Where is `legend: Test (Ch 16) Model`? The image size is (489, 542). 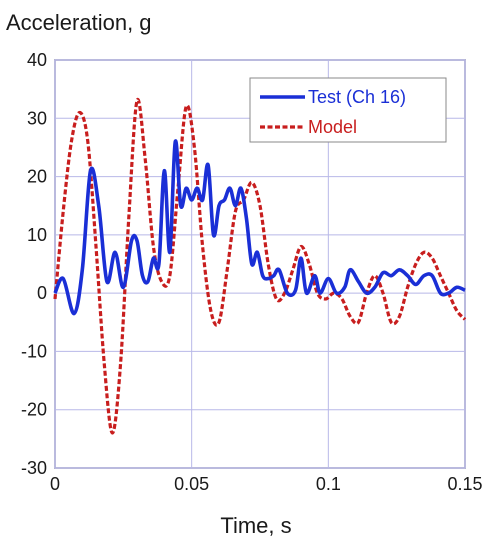 legend: Test (Ch 16) Model is located at coordinates (348, 110).